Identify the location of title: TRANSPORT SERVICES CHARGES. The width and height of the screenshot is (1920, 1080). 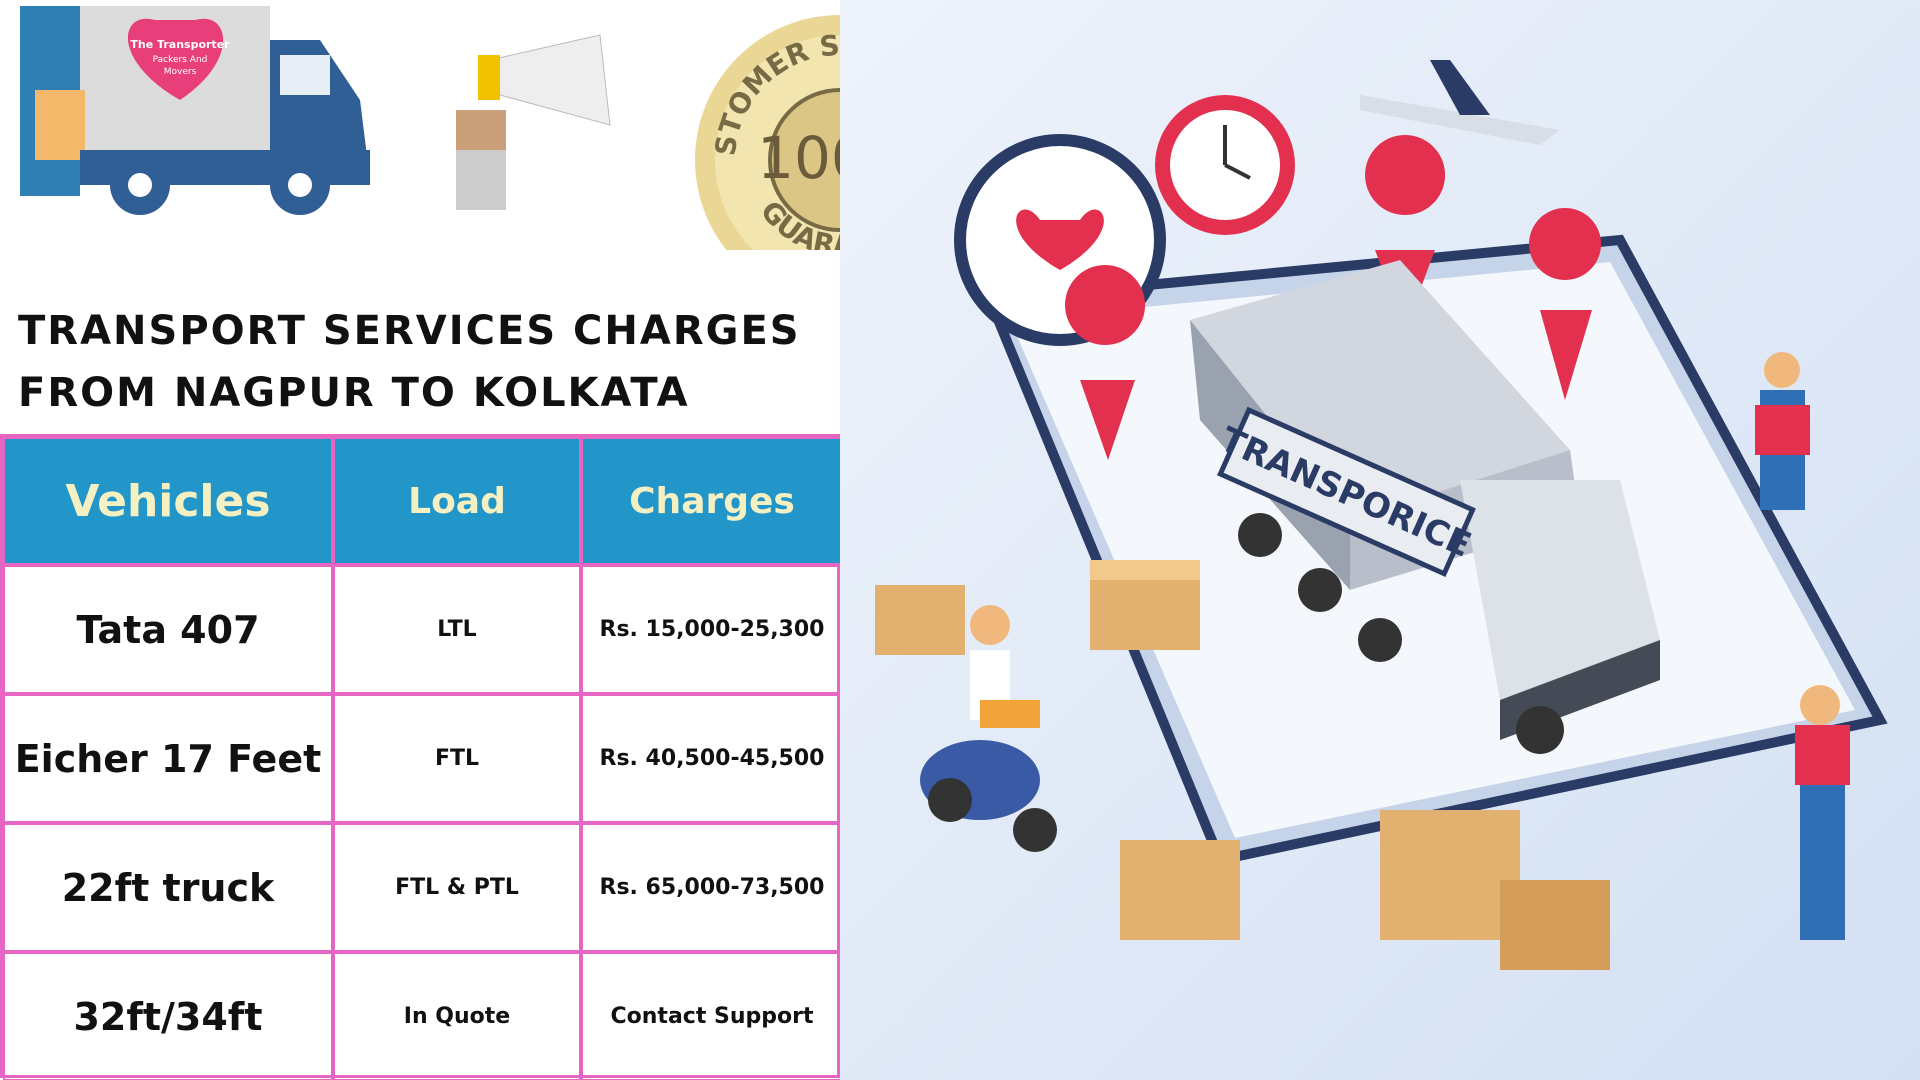
(409, 331).